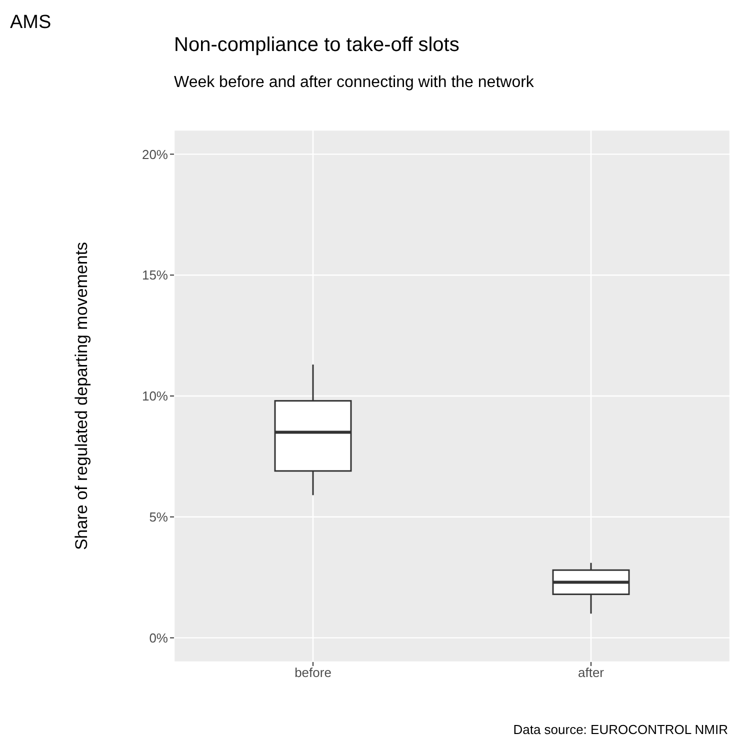 The width and height of the screenshot is (730, 738). What do you see at coordinates (313, 672) in the screenshot?
I see `x-tick-label: before` at bounding box center [313, 672].